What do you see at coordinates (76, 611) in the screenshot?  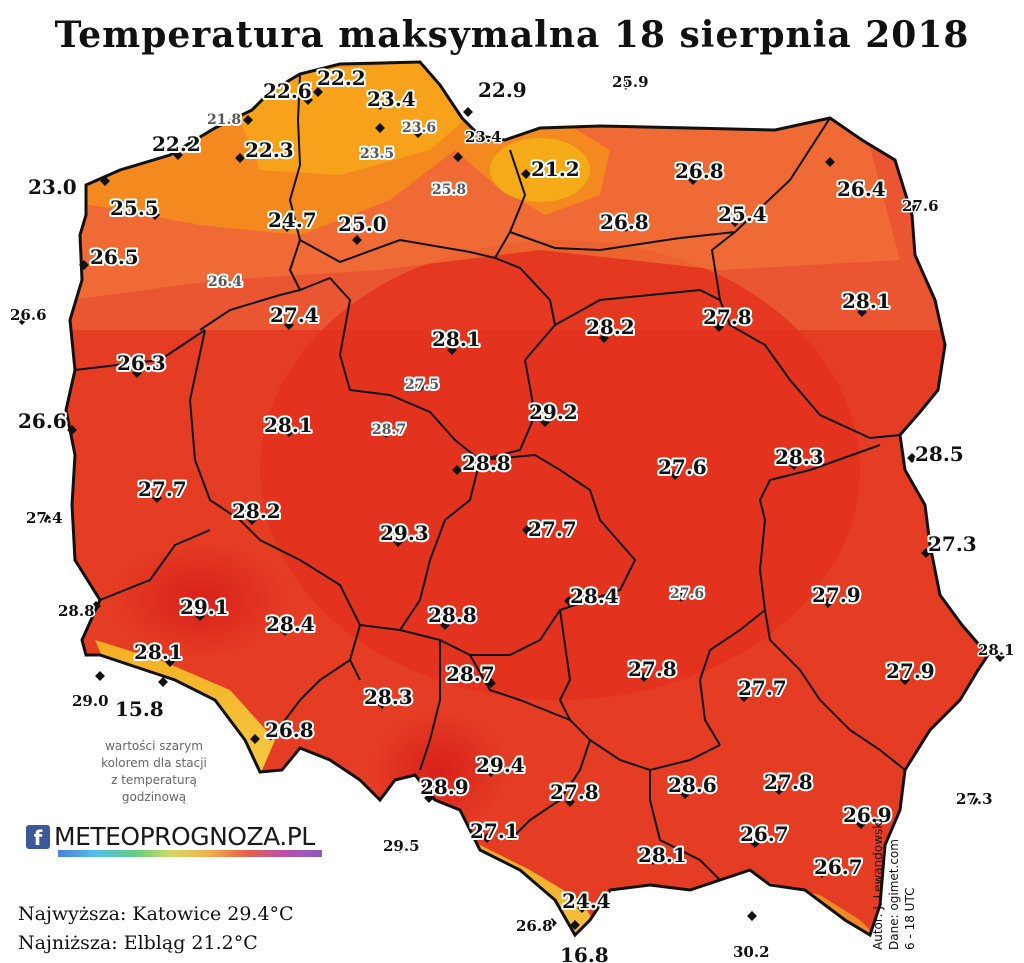 I see `station-temperature-label: 28.8` at bounding box center [76, 611].